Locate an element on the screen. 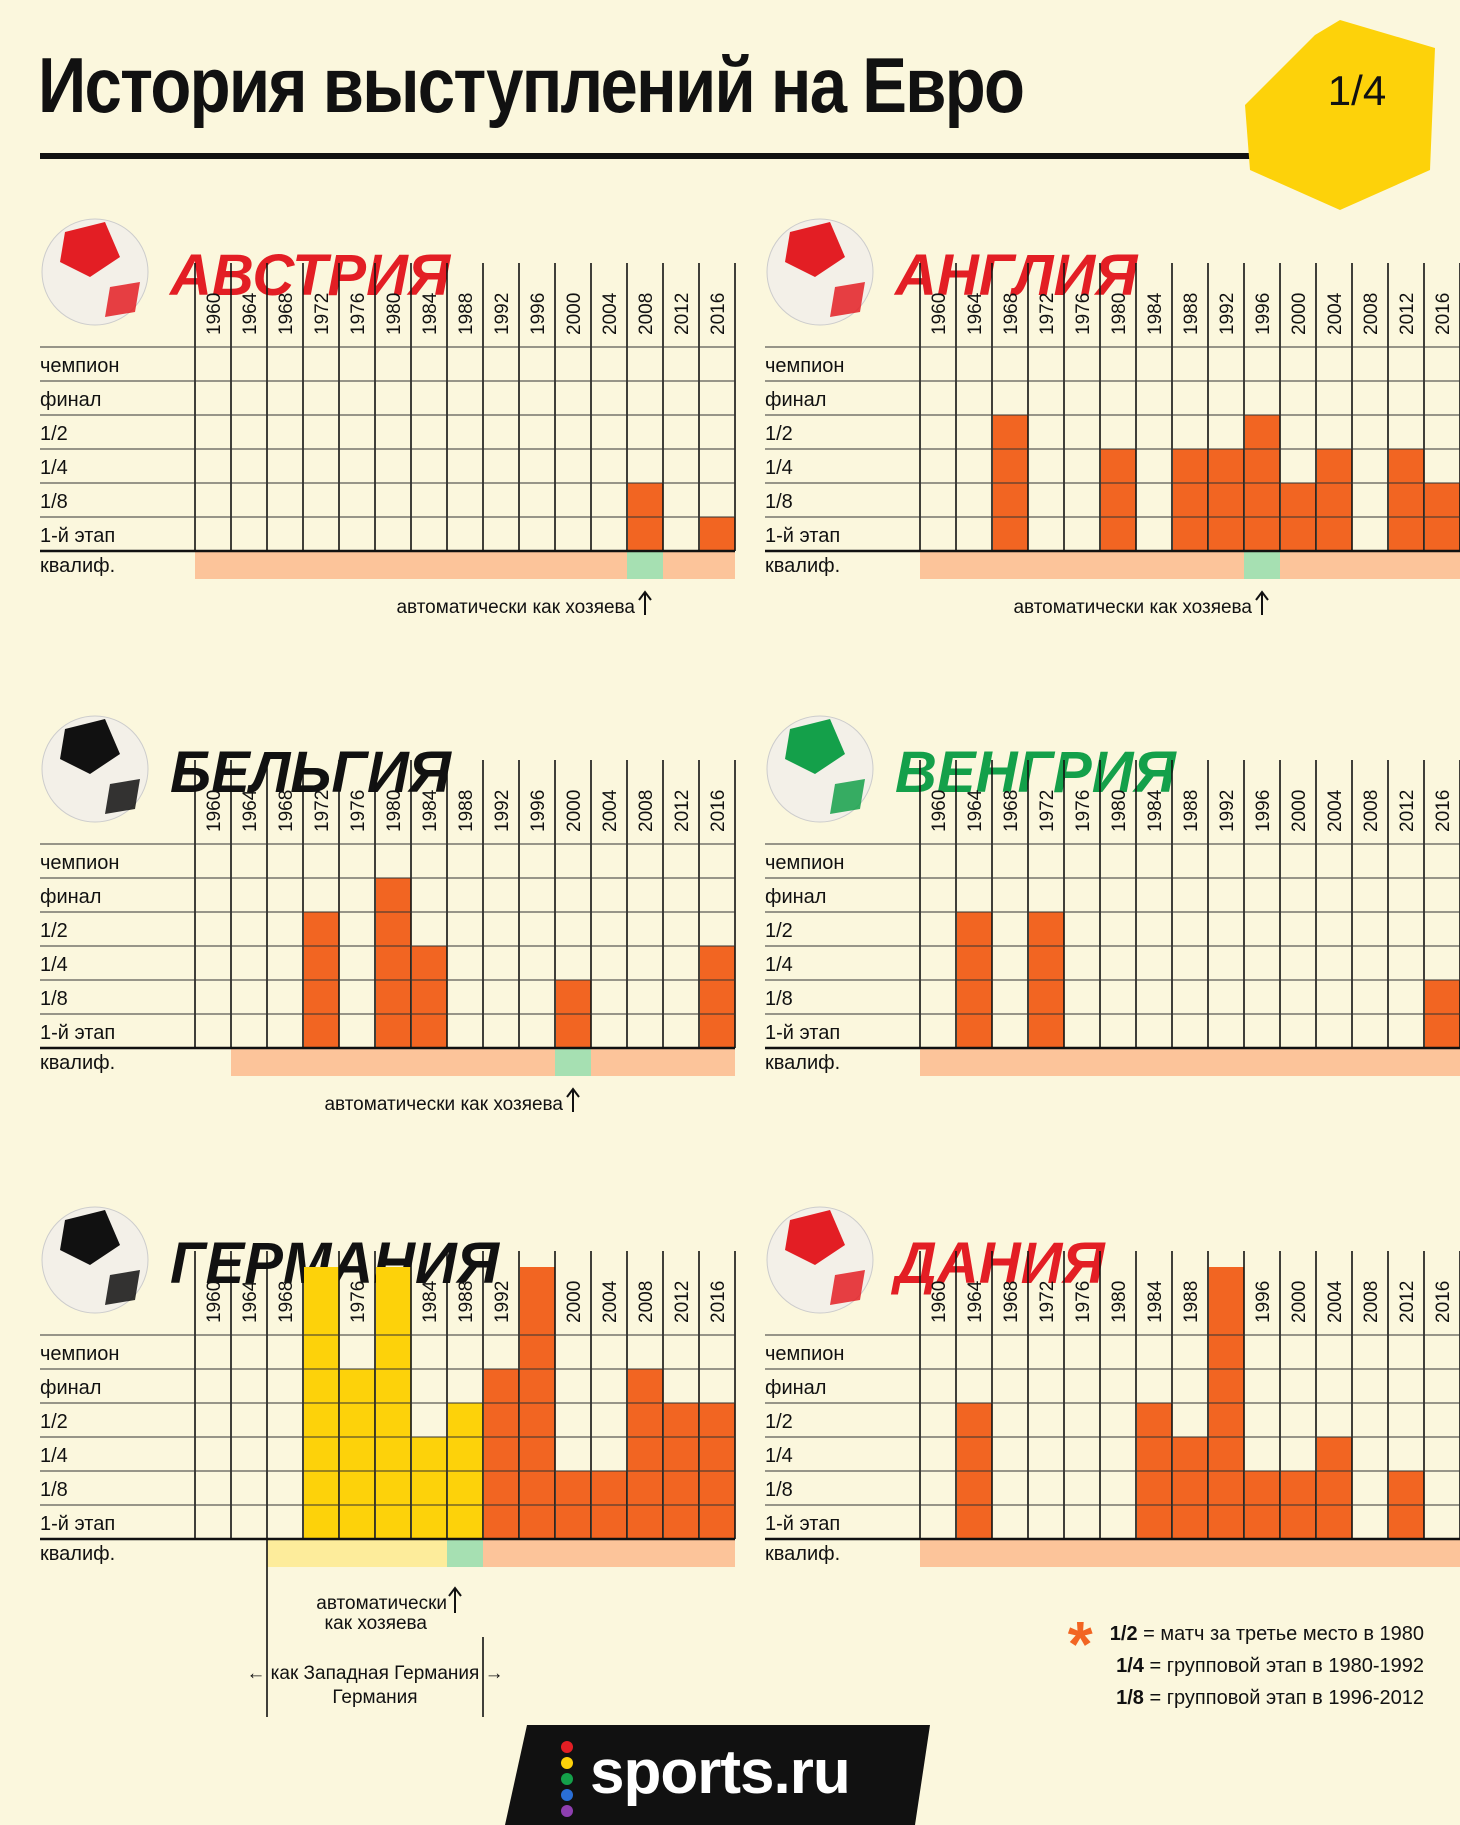 Image resolution: width=1460 pixels, height=1825 pixels. team-name: ВЕНГРИЯ is located at coordinates (1036, 772).